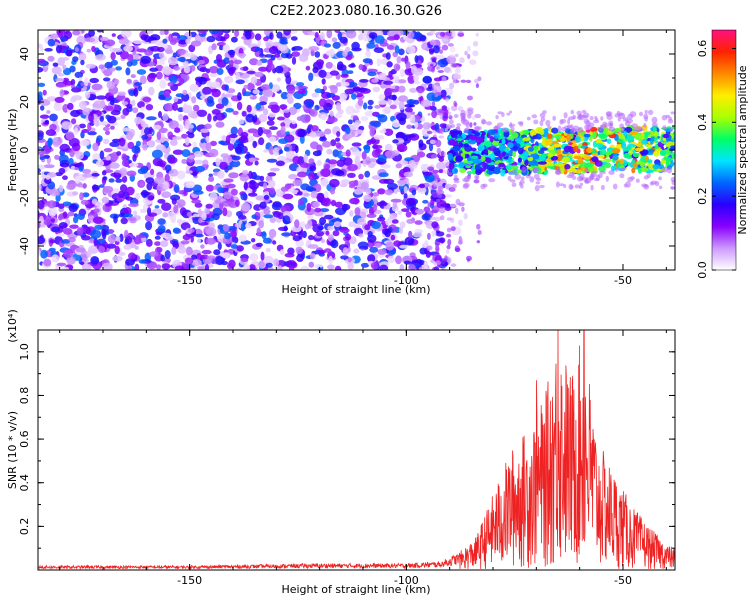 The width and height of the screenshot is (750, 600). I want to click on colorbar-tick-label: 0.4, so click(702, 123).